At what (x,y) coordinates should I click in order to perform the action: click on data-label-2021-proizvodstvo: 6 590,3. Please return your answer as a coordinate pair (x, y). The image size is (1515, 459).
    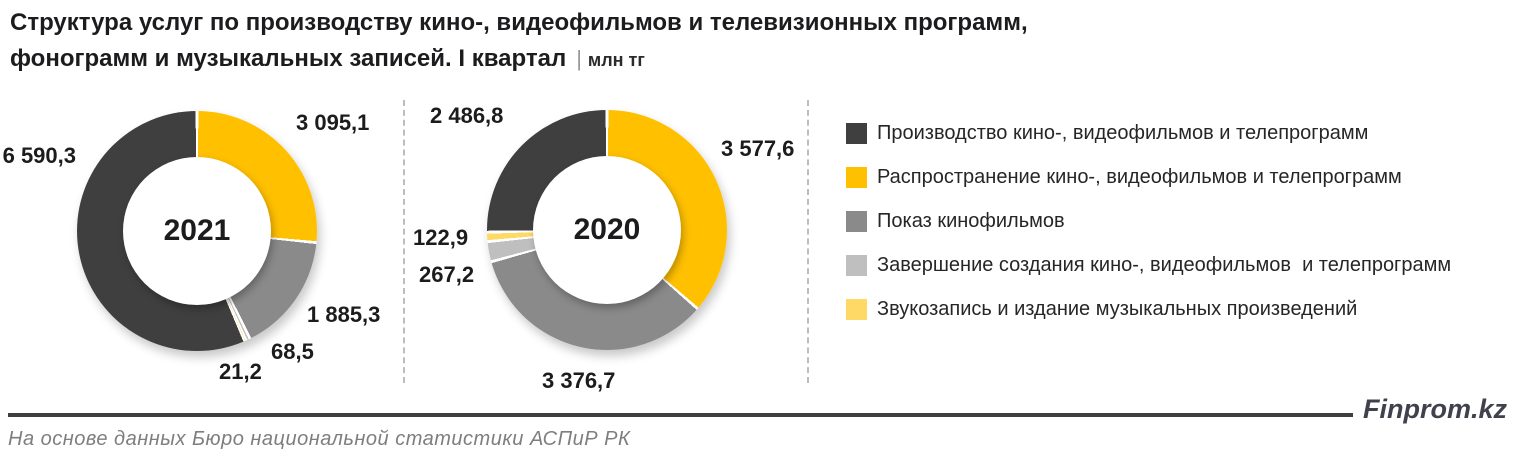
    Looking at the image, I should click on (39, 155).